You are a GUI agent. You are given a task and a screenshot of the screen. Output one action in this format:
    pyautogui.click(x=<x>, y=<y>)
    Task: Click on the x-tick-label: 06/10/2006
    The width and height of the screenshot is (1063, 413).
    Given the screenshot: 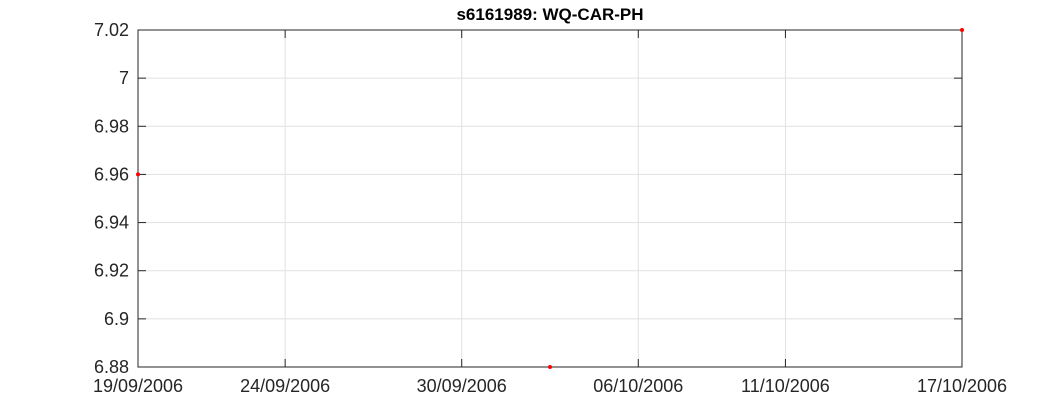 What is the action you would take?
    pyautogui.click(x=638, y=386)
    